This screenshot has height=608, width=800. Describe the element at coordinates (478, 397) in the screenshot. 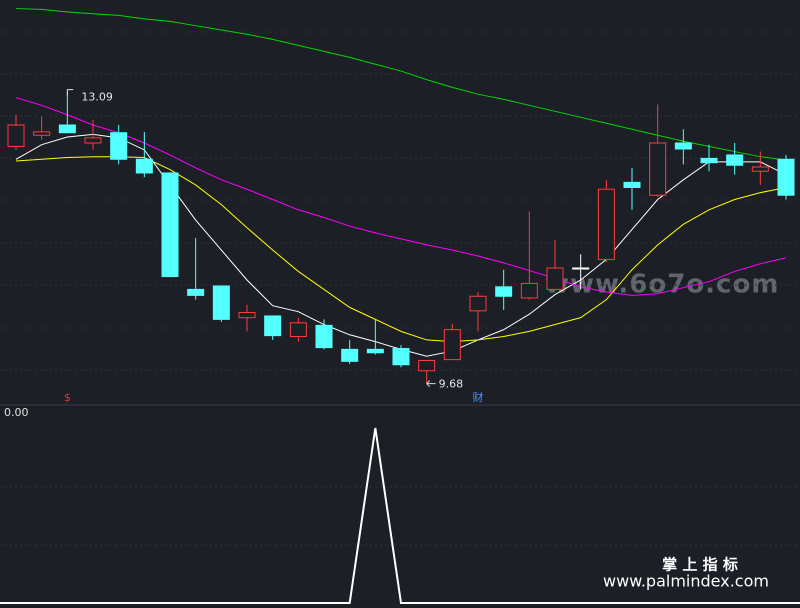

I see `event-marker: 财` at that location.